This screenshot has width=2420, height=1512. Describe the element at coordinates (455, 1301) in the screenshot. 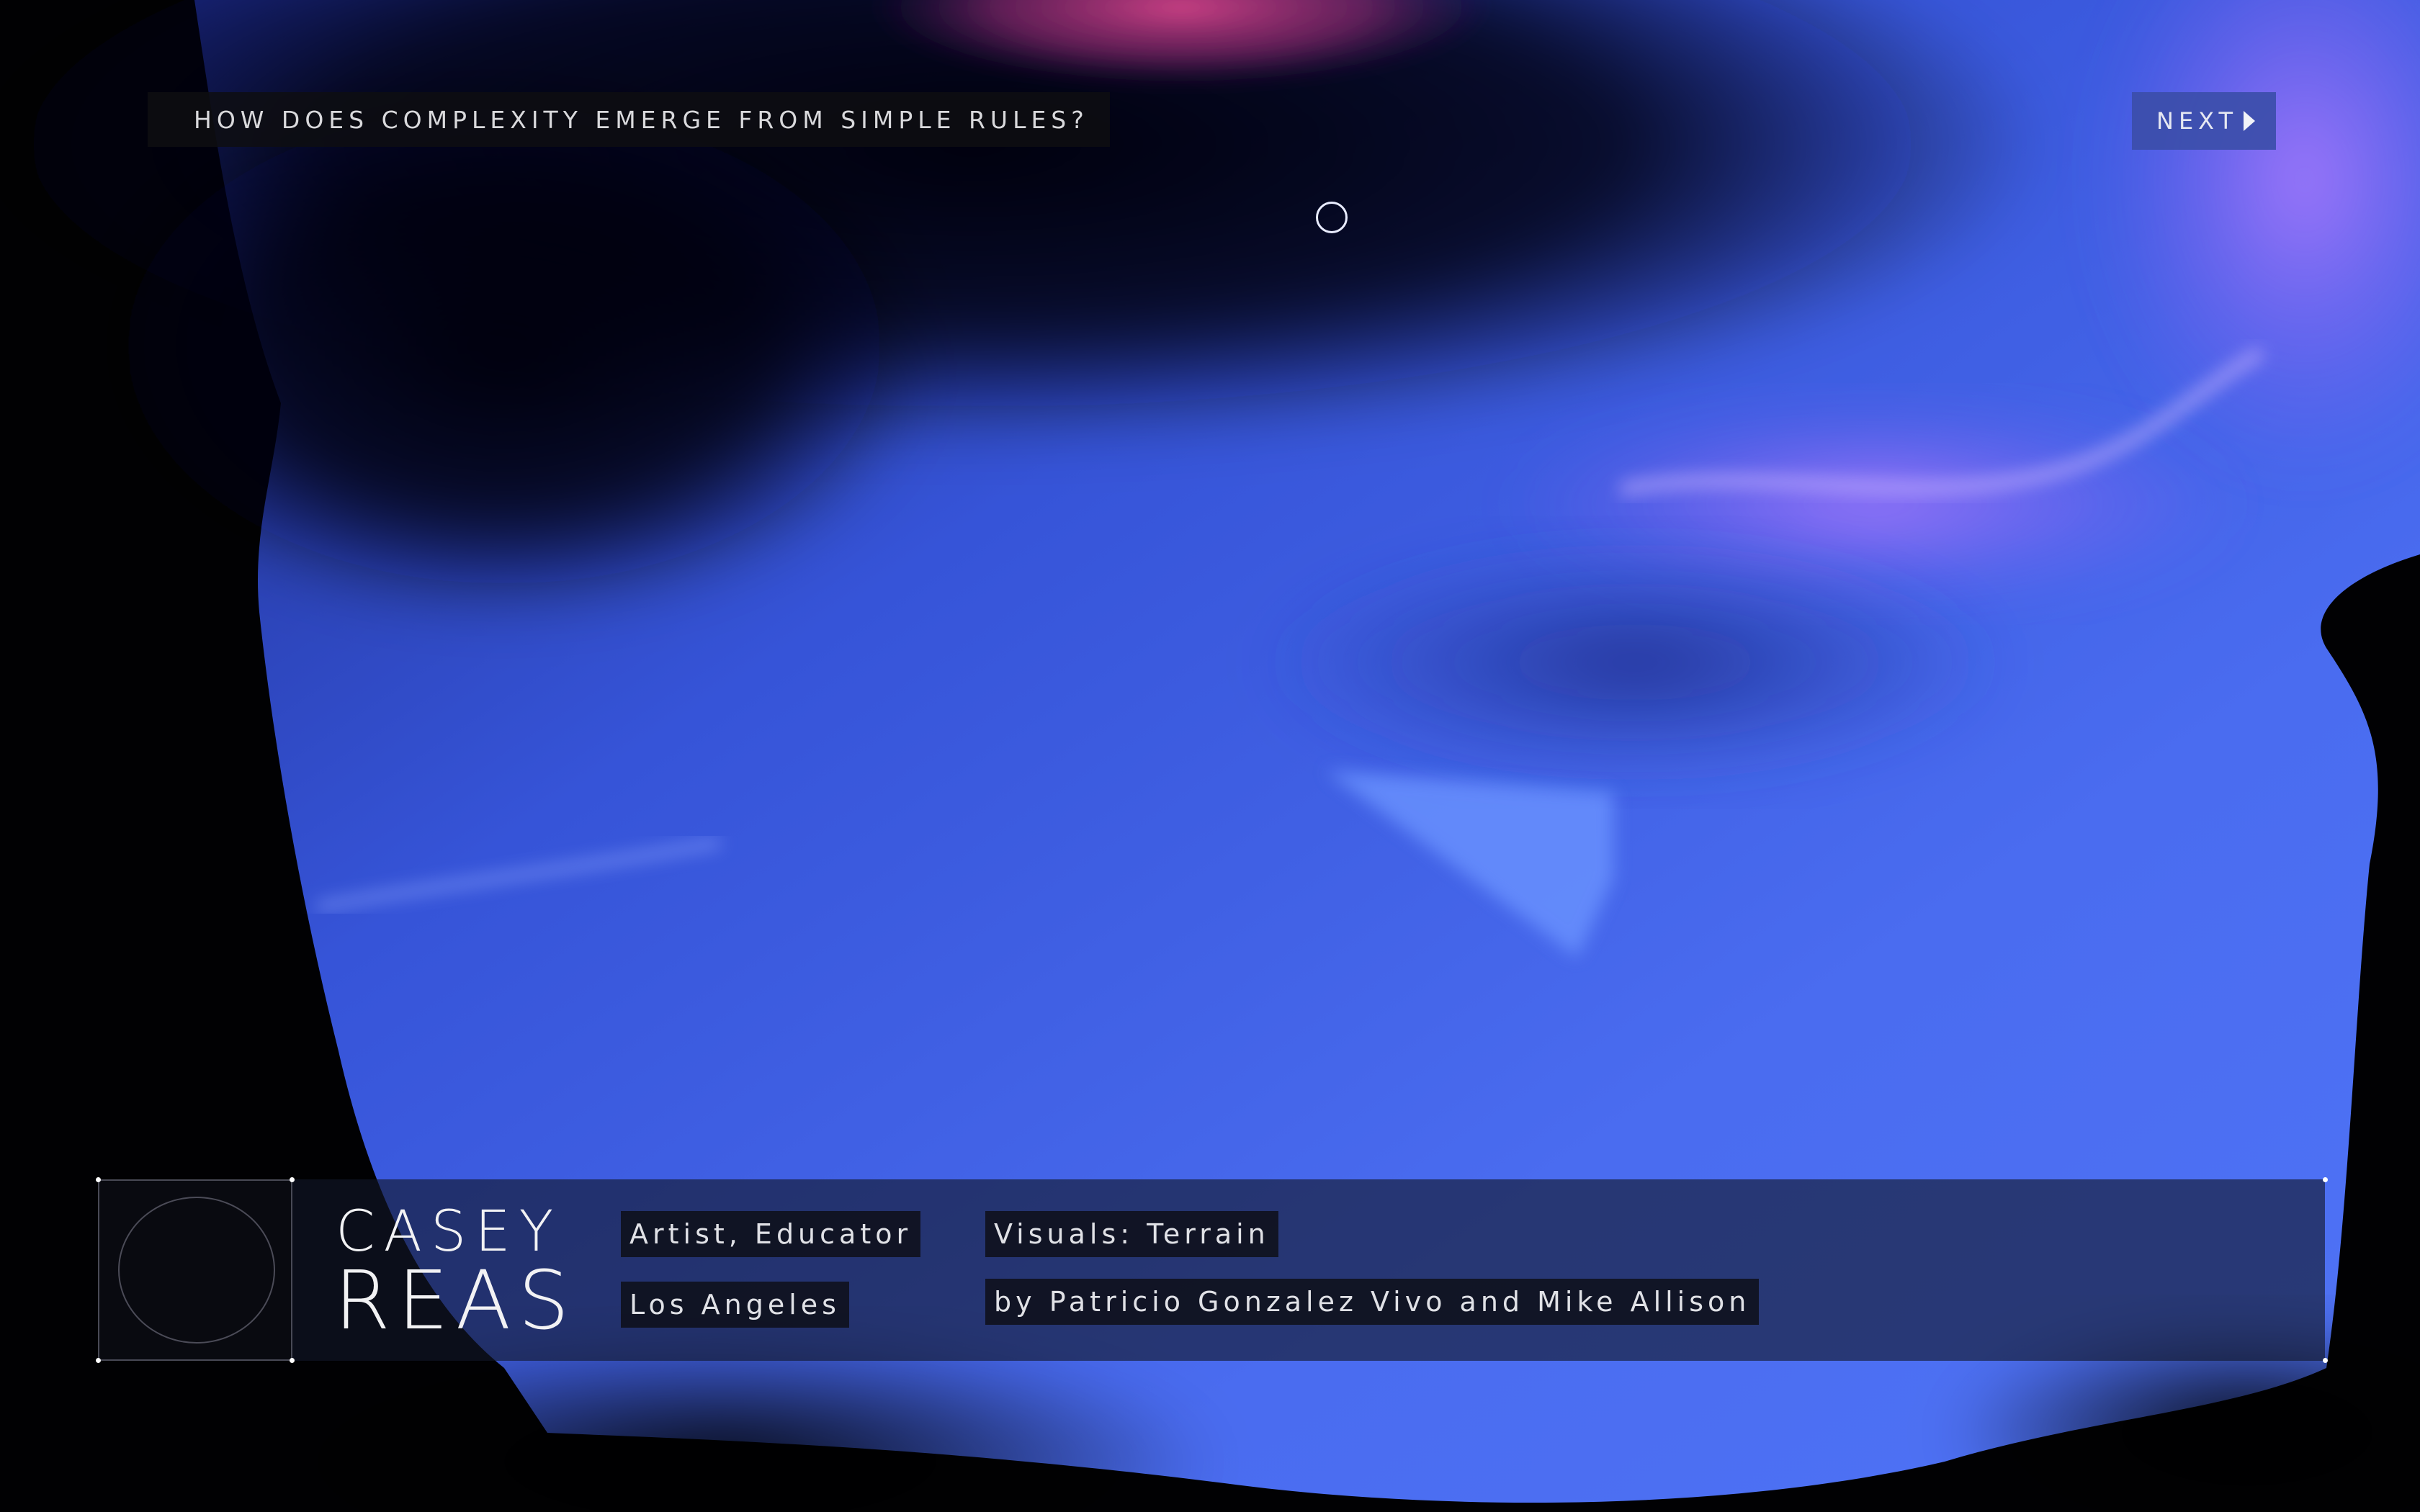

I see `last-name: REAS` at that location.